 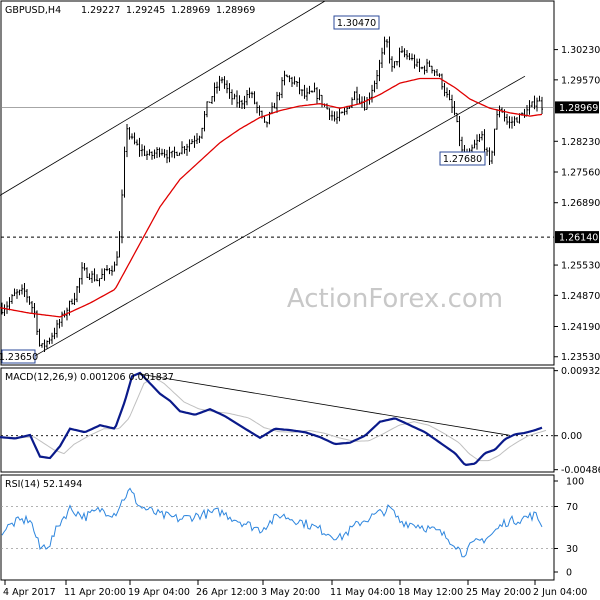 What do you see at coordinates (572, 549) in the screenshot?
I see `rsi-tick-label: 30` at bounding box center [572, 549].